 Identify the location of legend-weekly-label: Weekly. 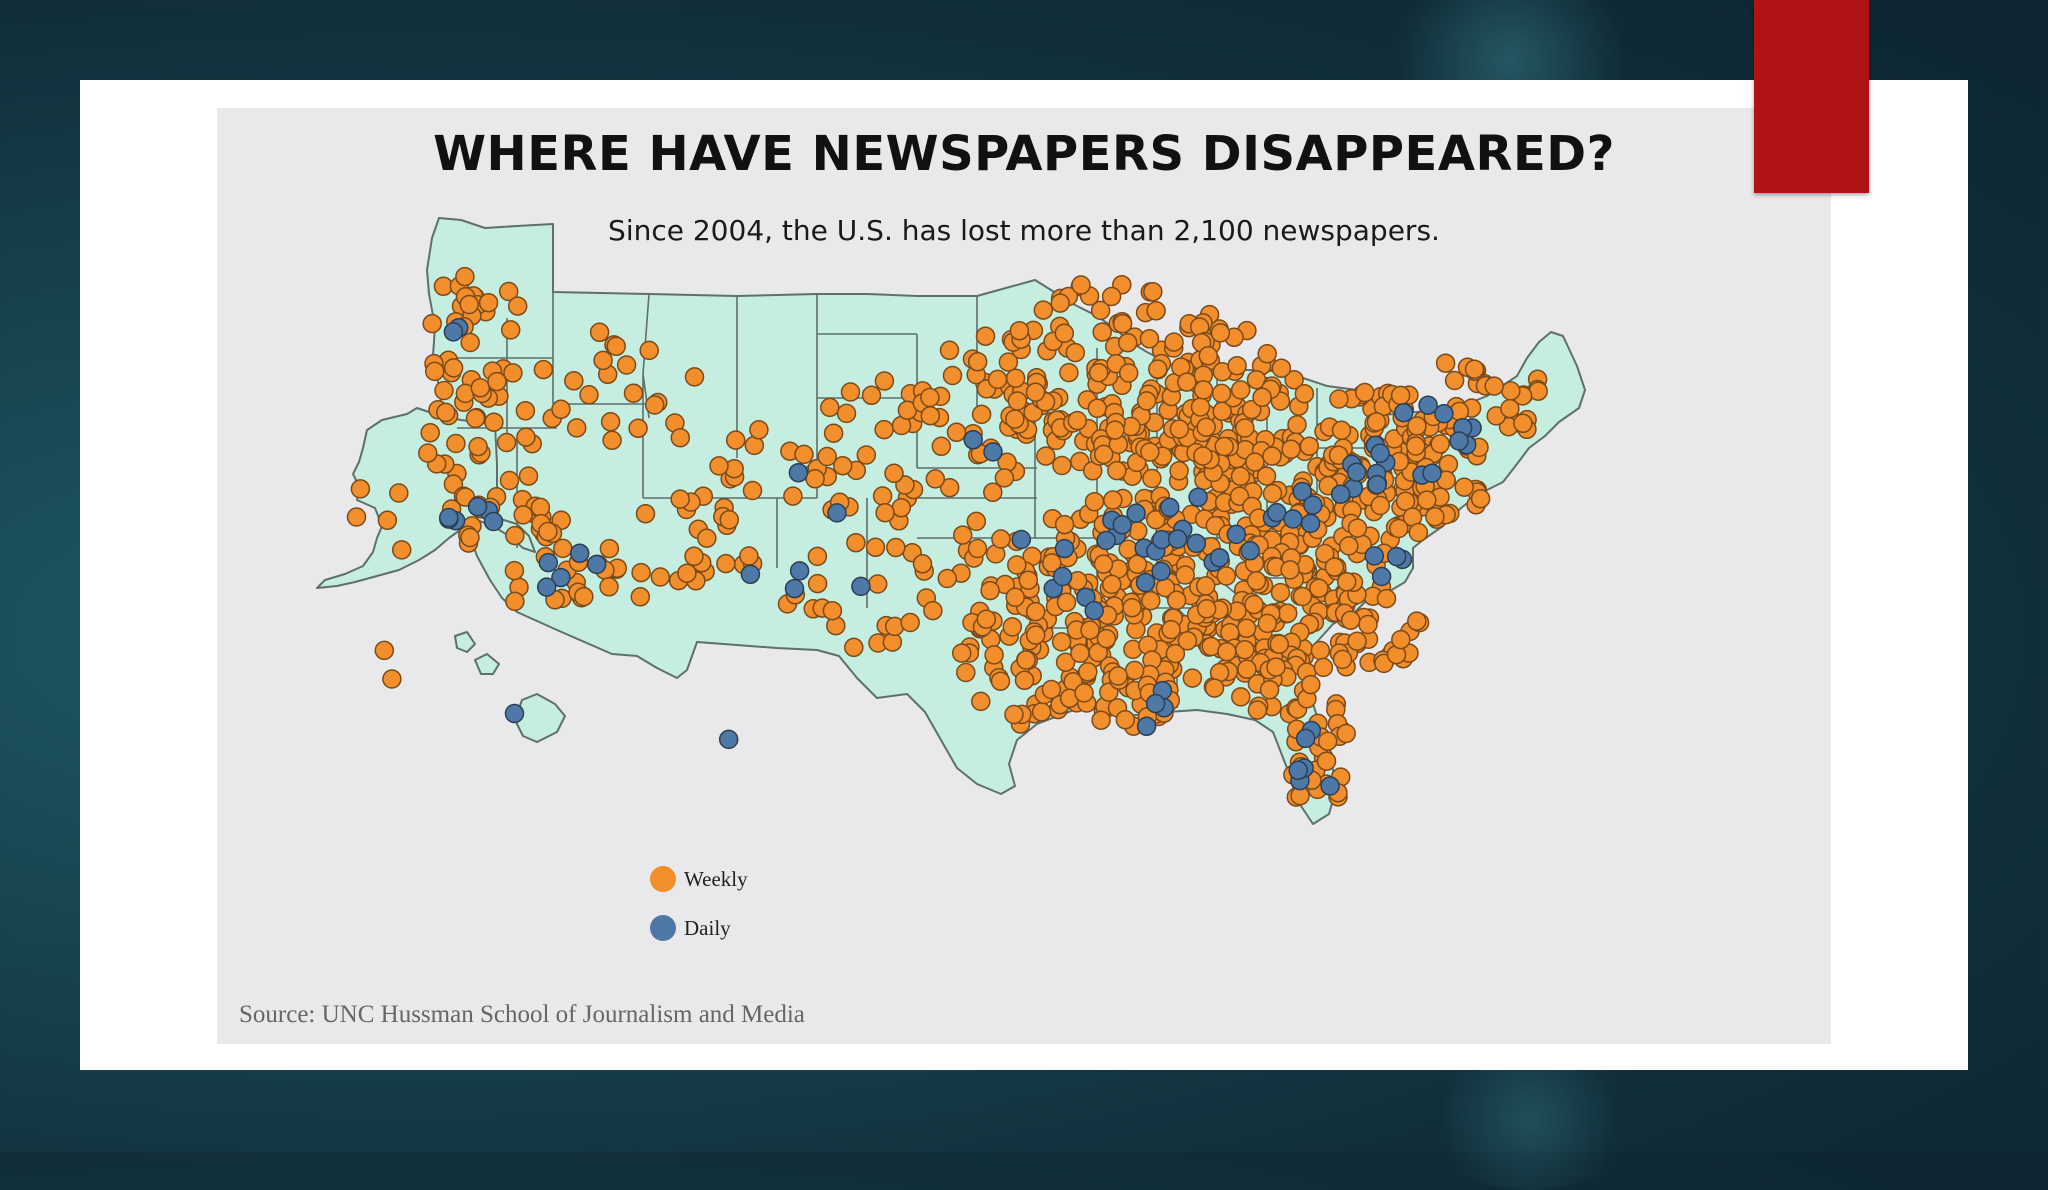
(716, 878).